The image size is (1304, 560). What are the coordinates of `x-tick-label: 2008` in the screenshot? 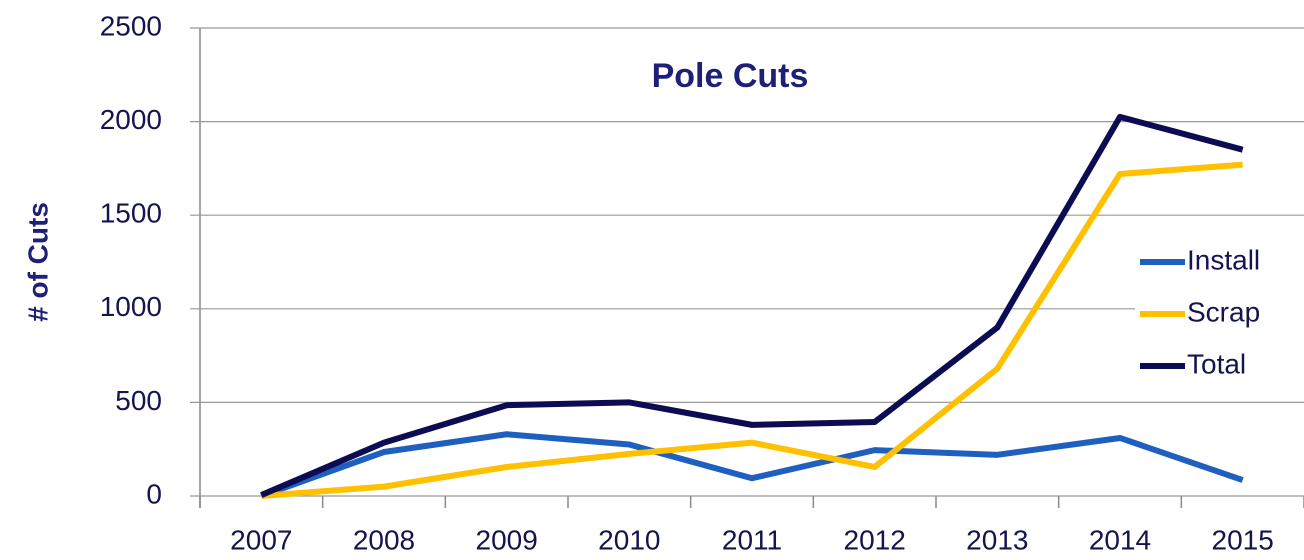 It's located at (384, 539).